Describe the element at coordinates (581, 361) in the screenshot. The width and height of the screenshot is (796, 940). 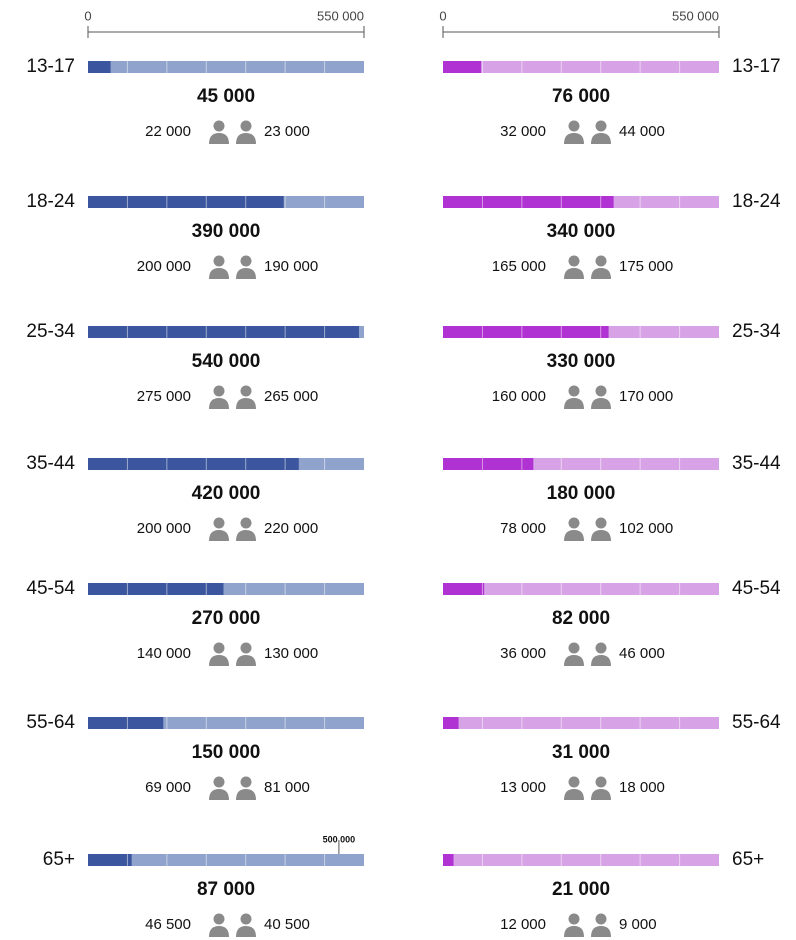
I see `total-label: 330 000` at that location.